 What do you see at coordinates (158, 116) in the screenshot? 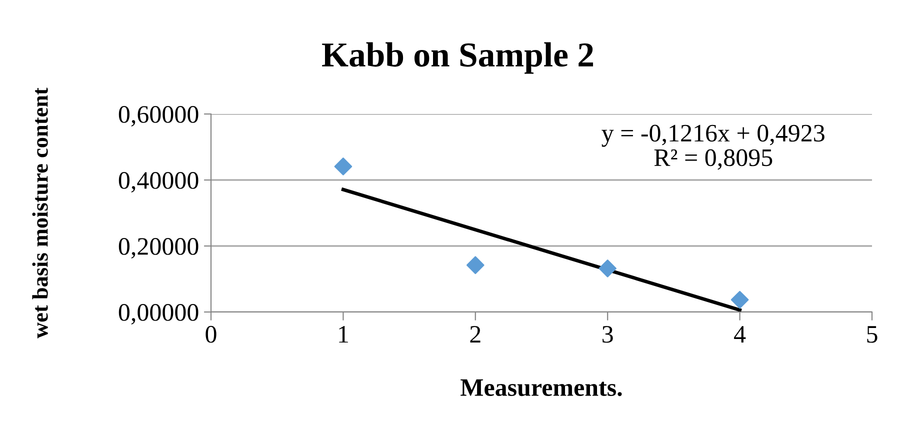
I see `y-tick-label: 0,60000` at bounding box center [158, 116].